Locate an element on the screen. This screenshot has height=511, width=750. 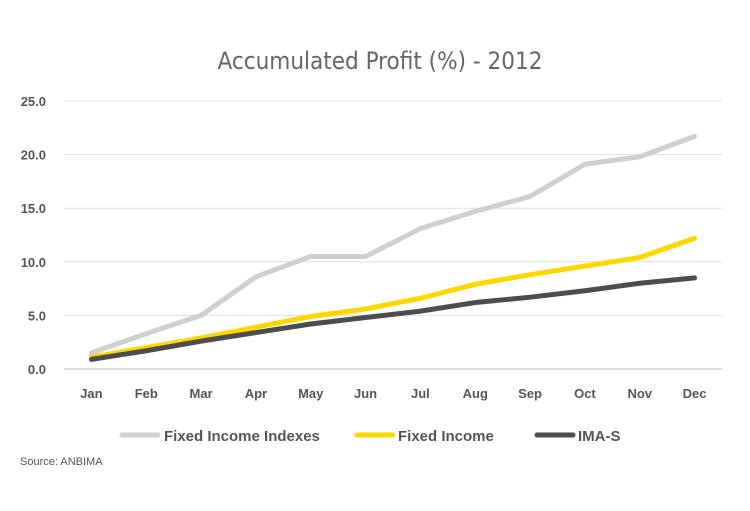
y-axis: 0.0 5.0 10.0 15.0 20.0 25.0 is located at coordinates (33, 235).